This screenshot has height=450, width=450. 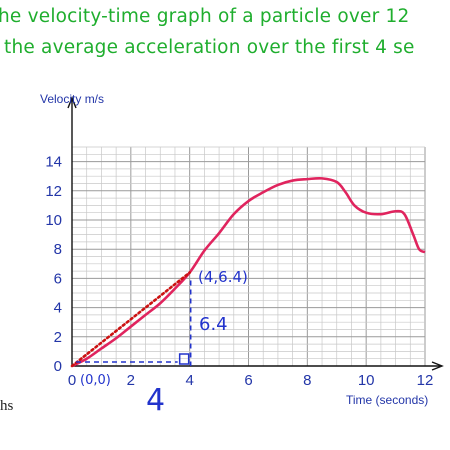 I want to click on y-tick-label: 6, so click(x=58, y=278).